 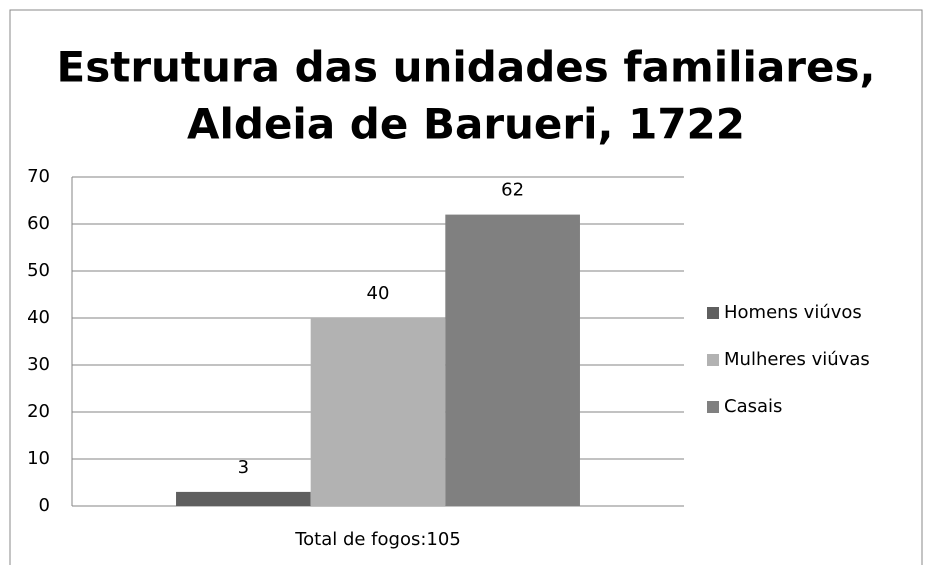 What do you see at coordinates (38, 270) in the screenshot?
I see `y-tick-label: 50` at bounding box center [38, 270].